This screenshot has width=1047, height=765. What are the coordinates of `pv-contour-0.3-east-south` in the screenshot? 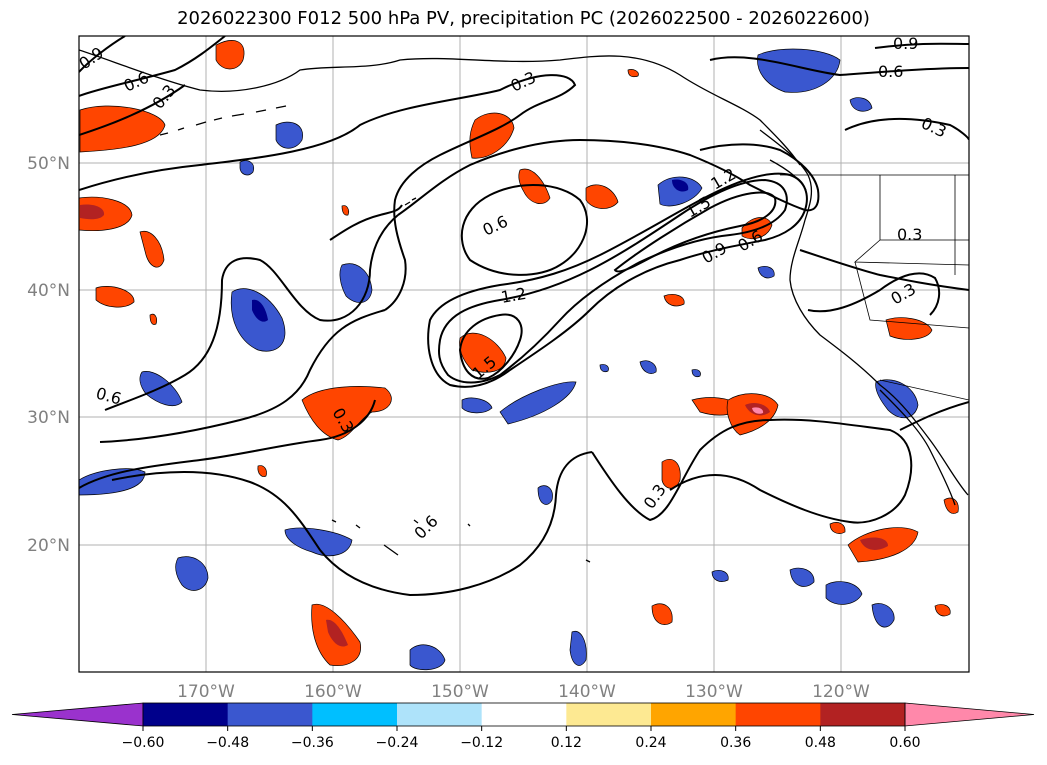 It's located at (934, 416).